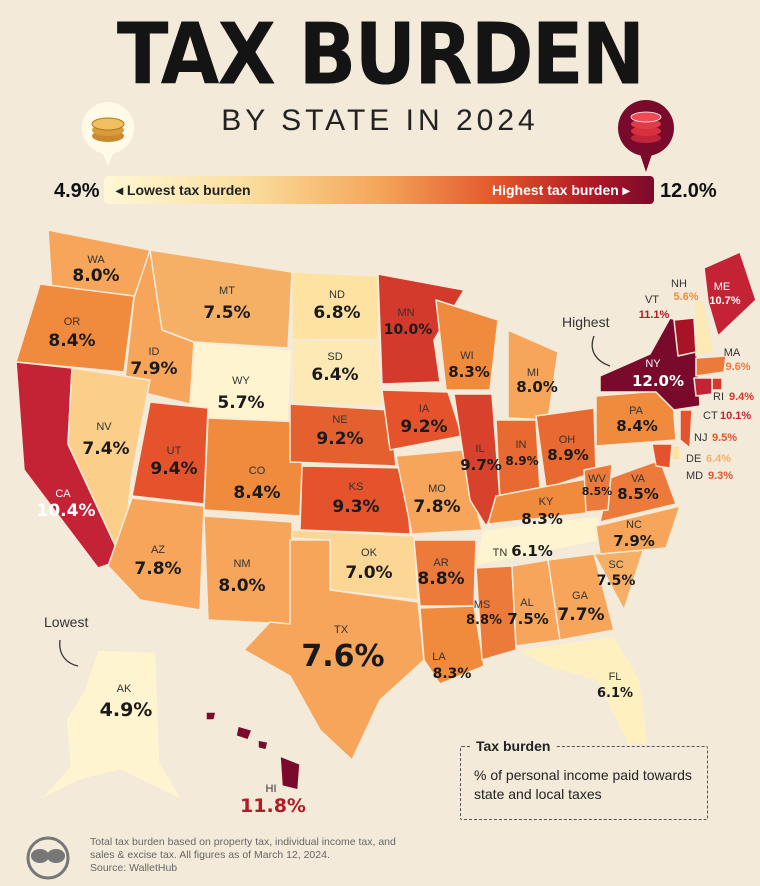 The width and height of the screenshot is (760, 886). What do you see at coordinates (241, 586) in the screenshot?
I see `label-NM-value: 8.0%` at bounding box center [241, 586].